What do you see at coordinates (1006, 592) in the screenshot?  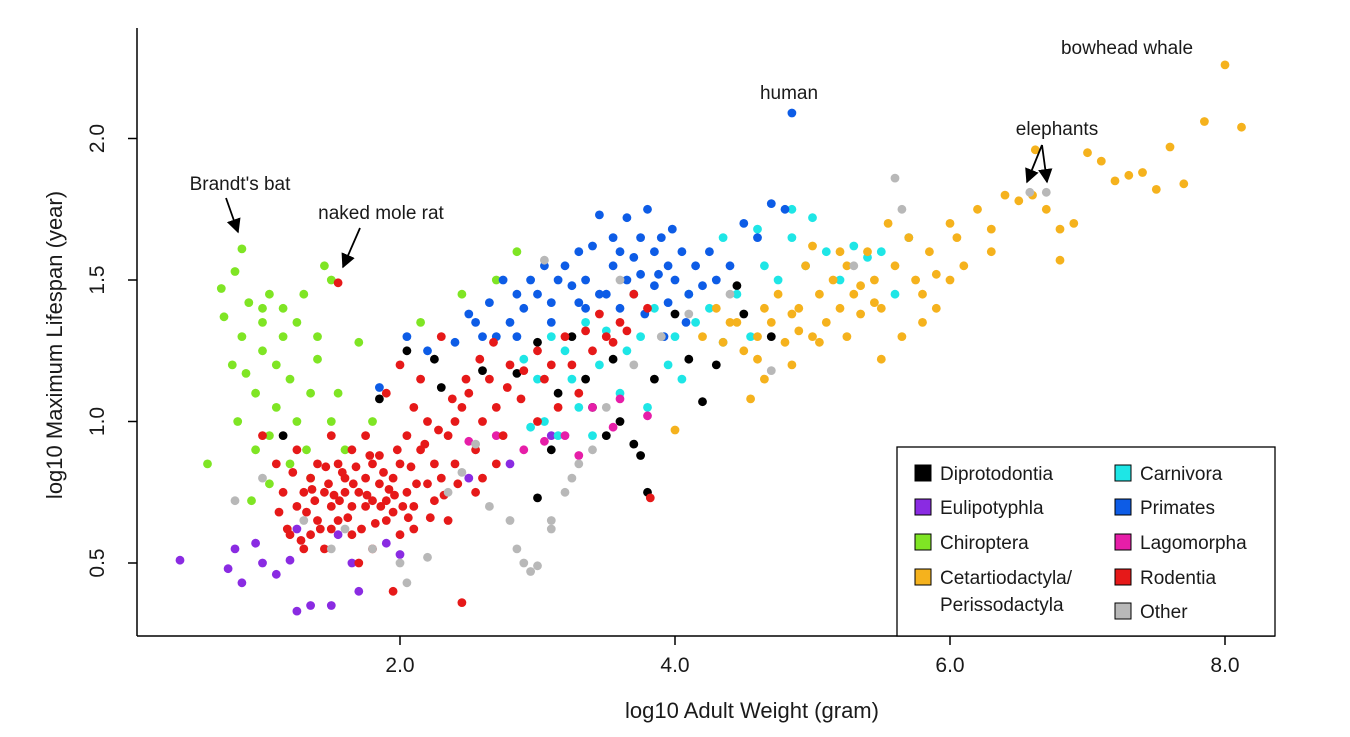 I see `legend-label: Cetartiodactyla/Perissodactyla` at bounding box center [1006, 592].